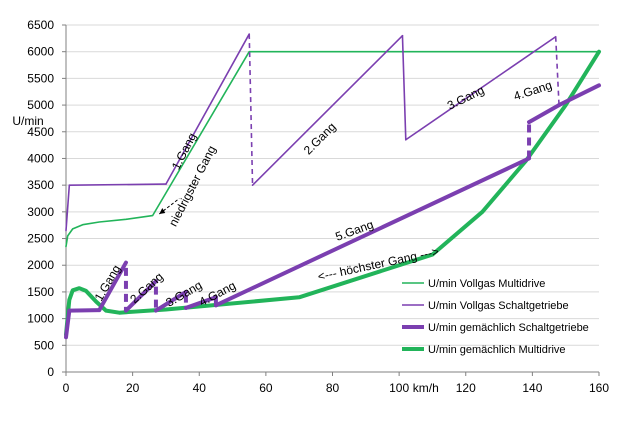 The image size is (635, 423). What do you see at coordinates (320, 139) in the screenshot?
I see `annotation-gang2-full: 2.Gang` at bounding box center [320, 139].